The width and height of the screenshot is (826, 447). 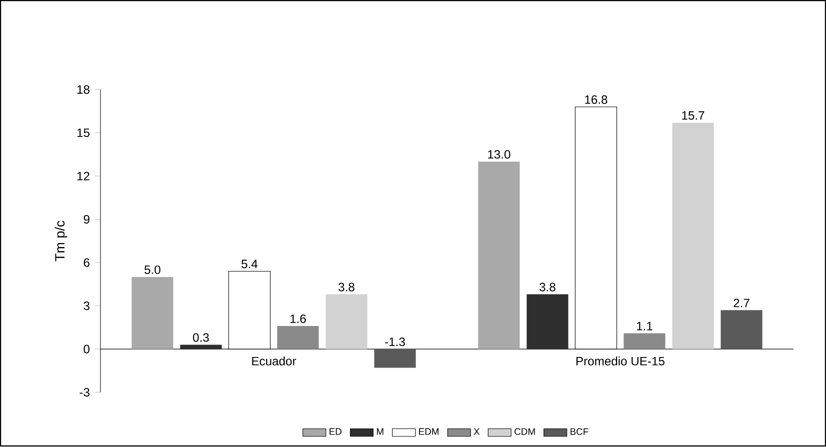 I want to click on legend-label: X, so click(x=477, y=432).